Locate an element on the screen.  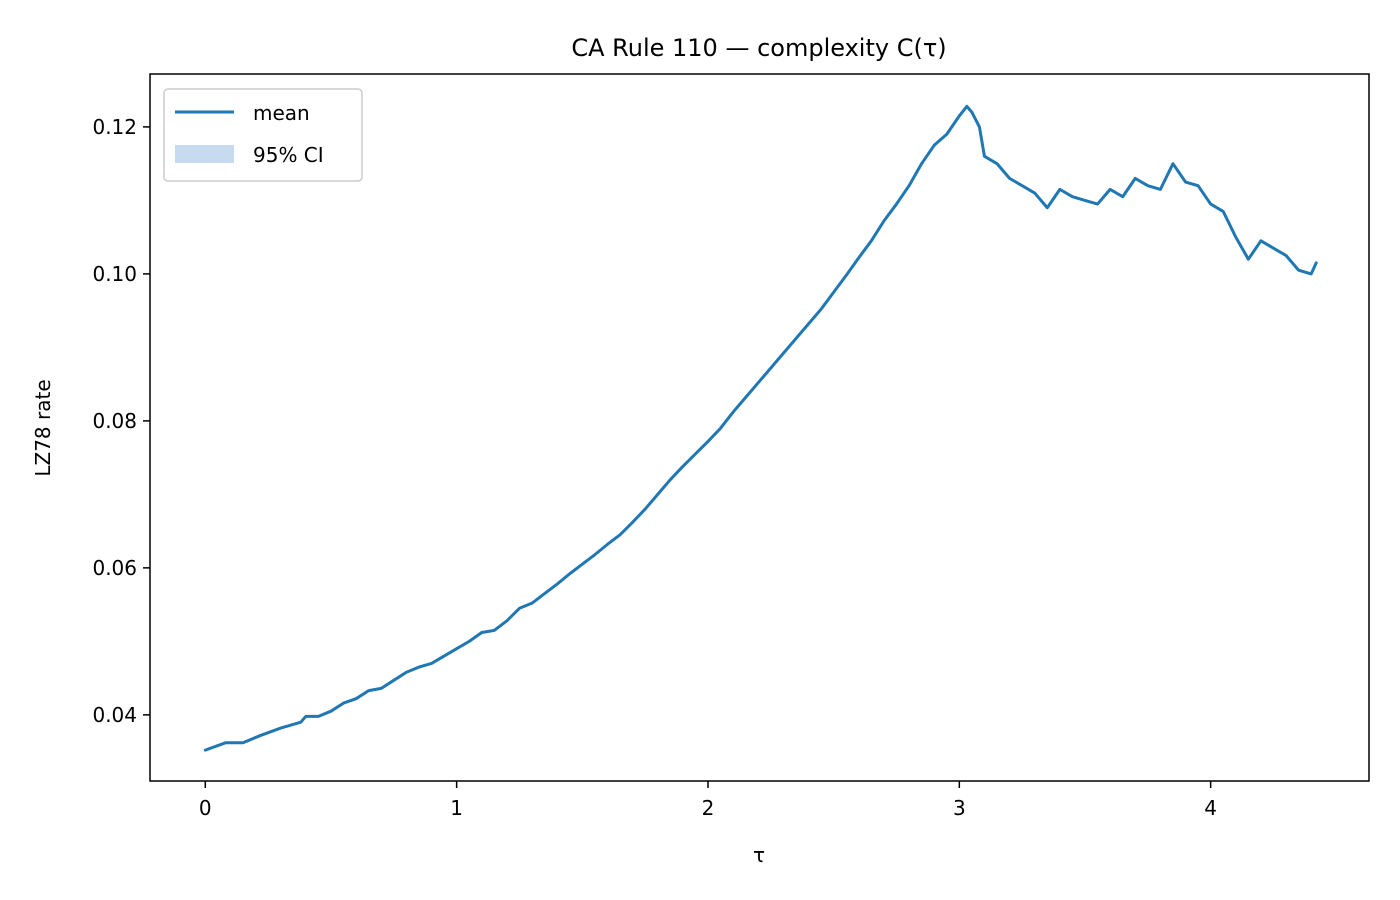
y-tick-label: 0.04 is located at coordinates (114, 715).